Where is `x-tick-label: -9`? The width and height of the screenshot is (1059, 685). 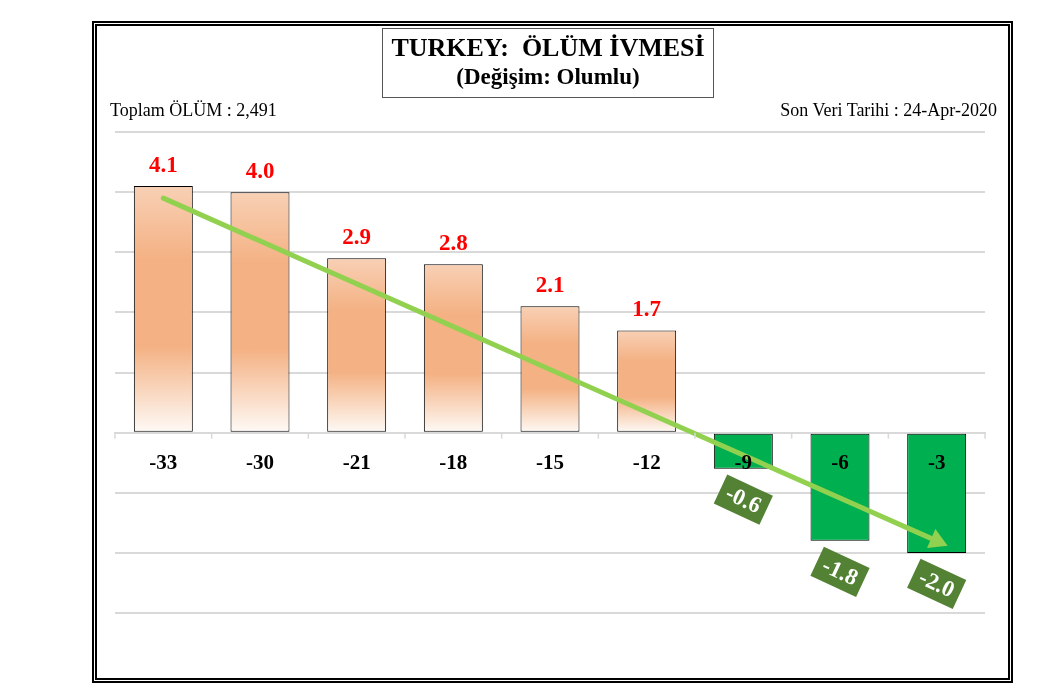 x-tick-label: -9 is located at coordinates (743, 461).